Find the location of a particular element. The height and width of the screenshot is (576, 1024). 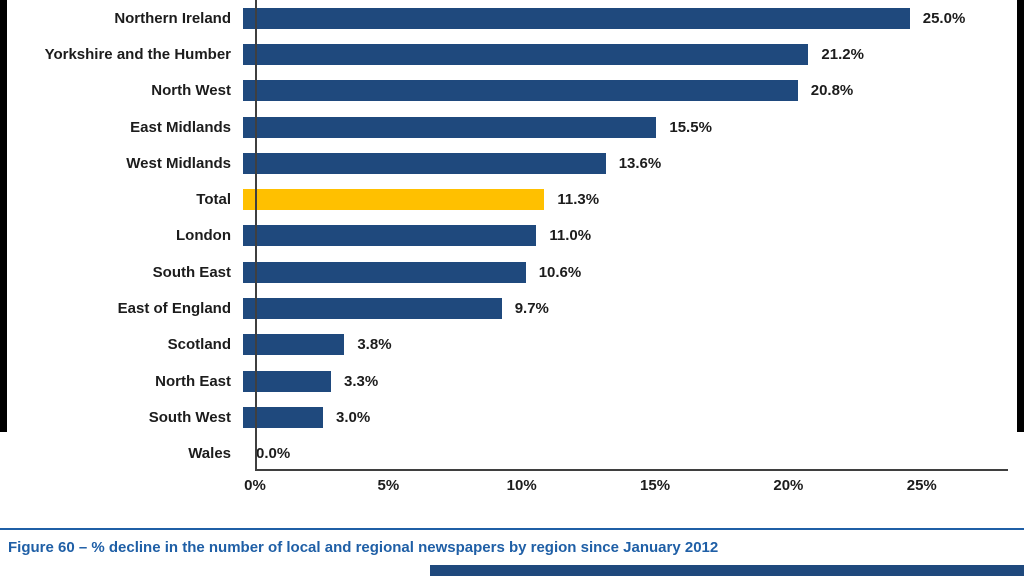

chart-row: London 11.0% is located at coordinates (512, 236).